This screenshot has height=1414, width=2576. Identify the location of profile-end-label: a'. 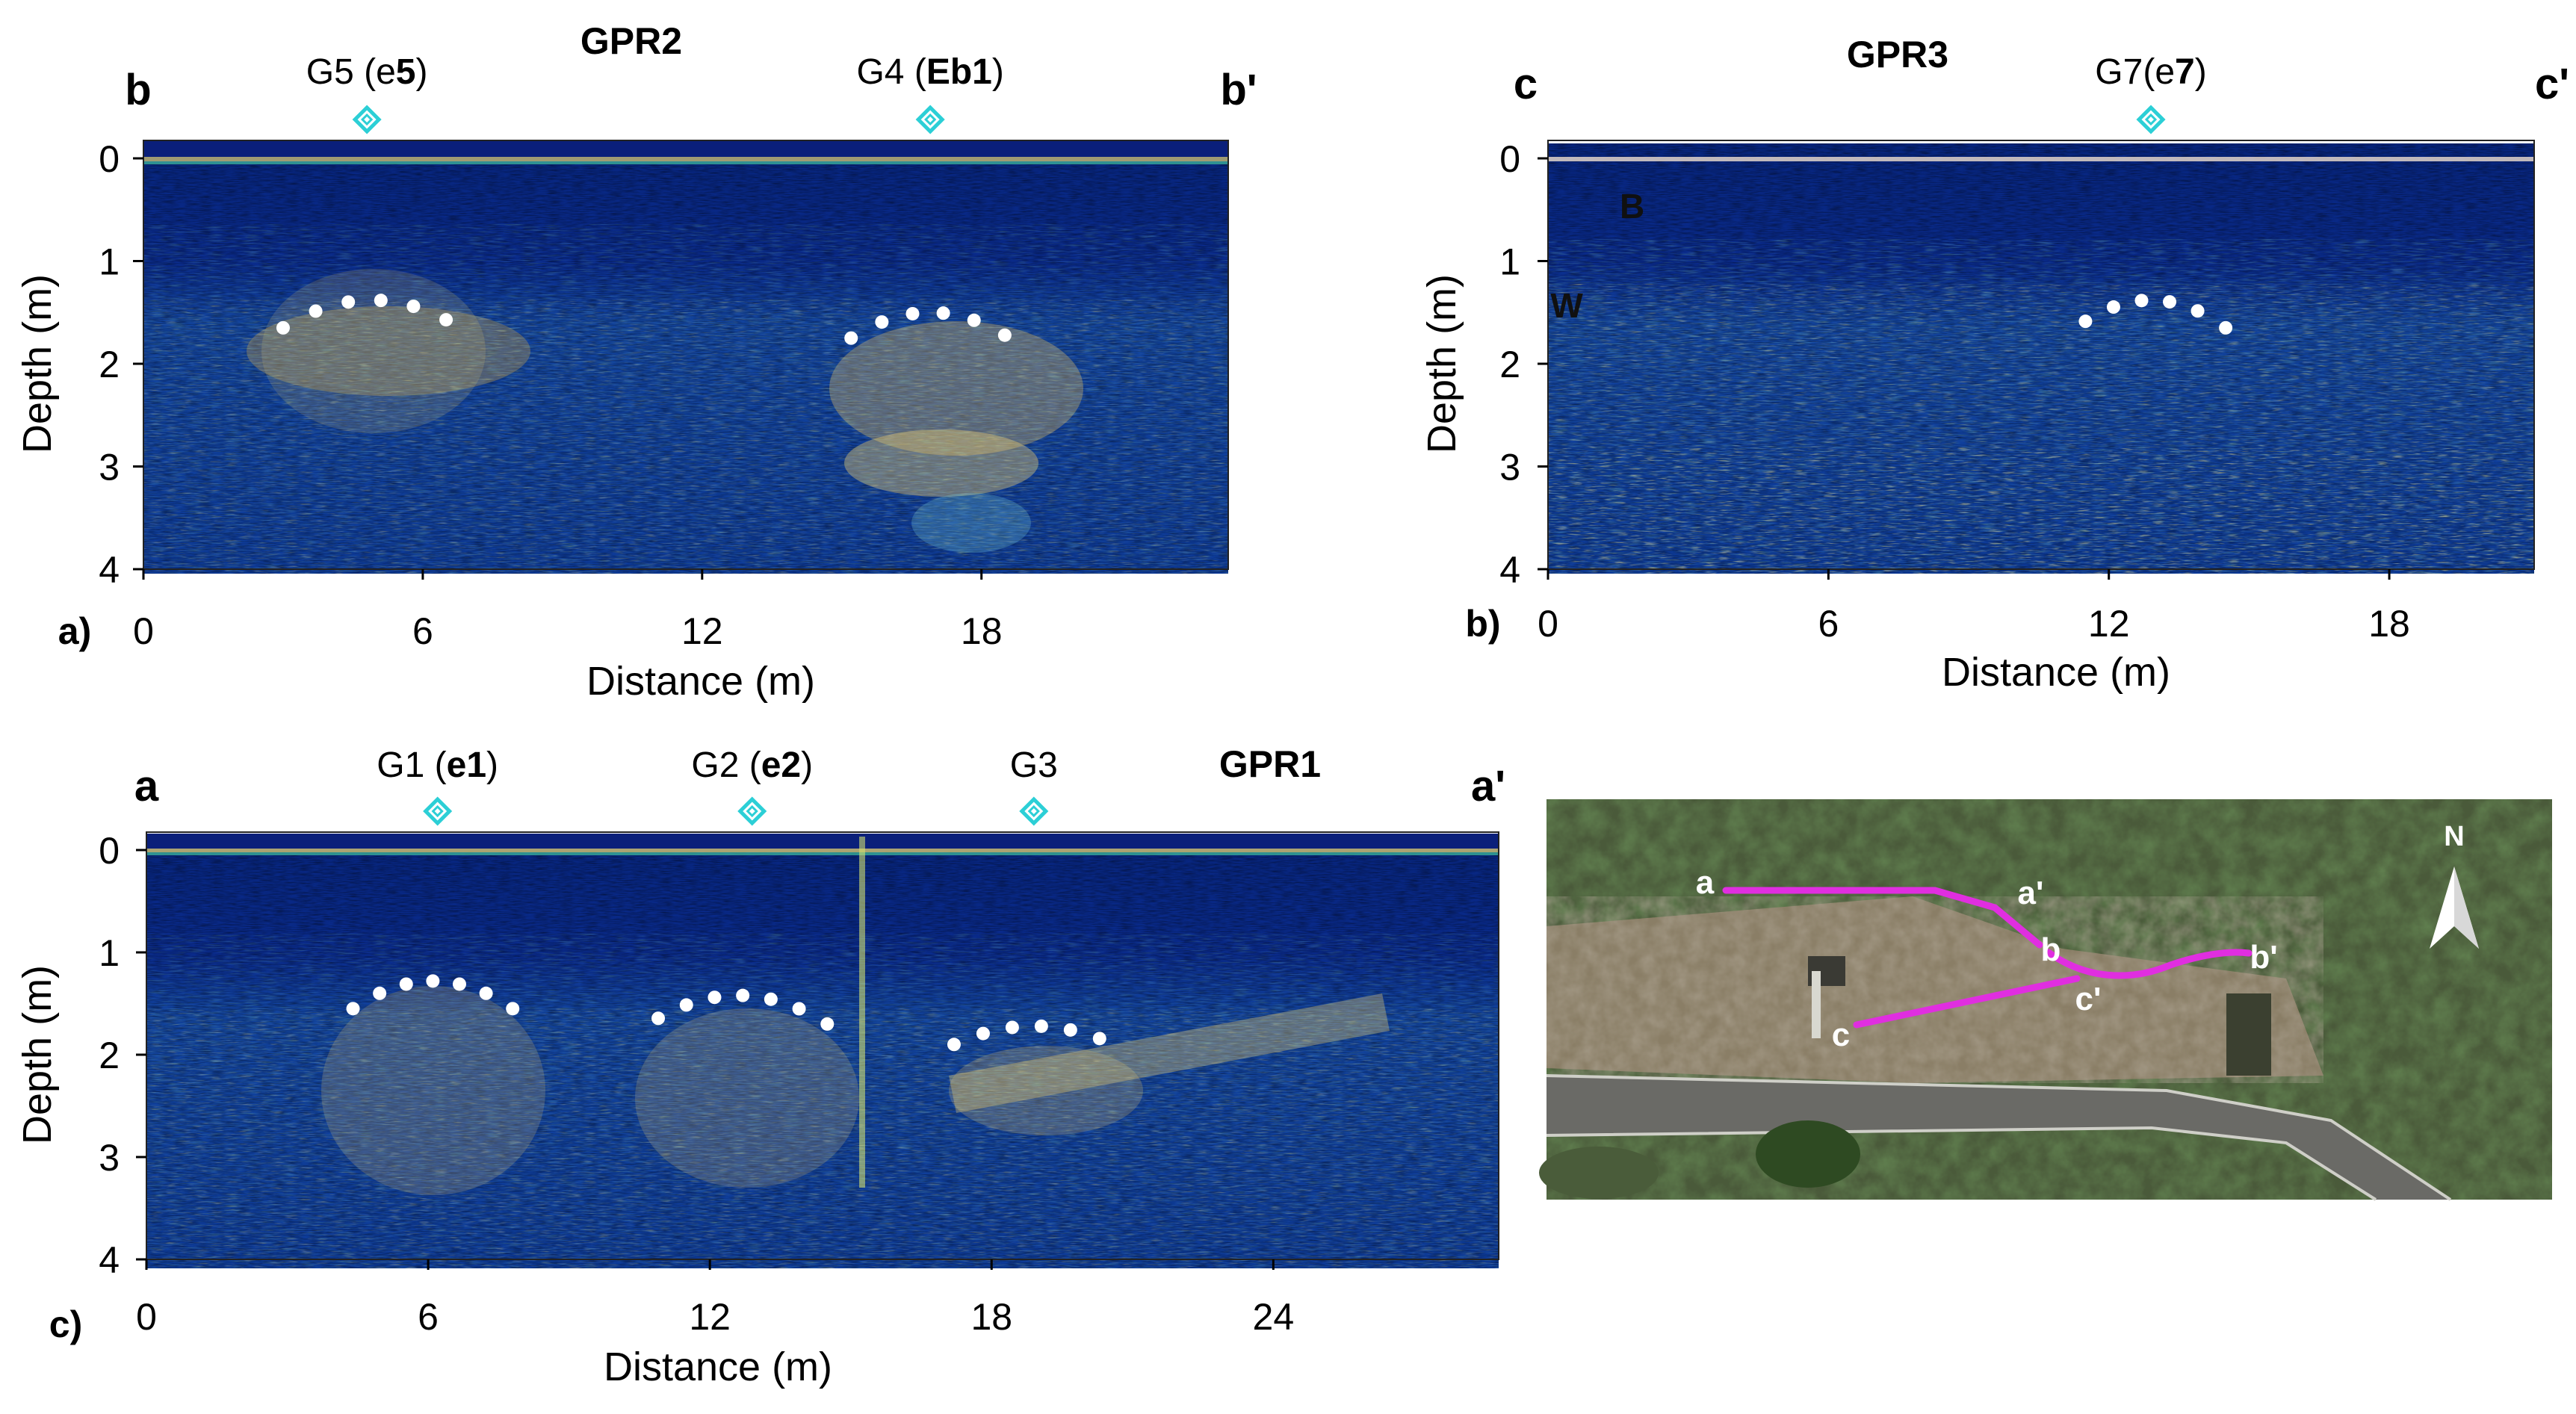
(1488, 786).